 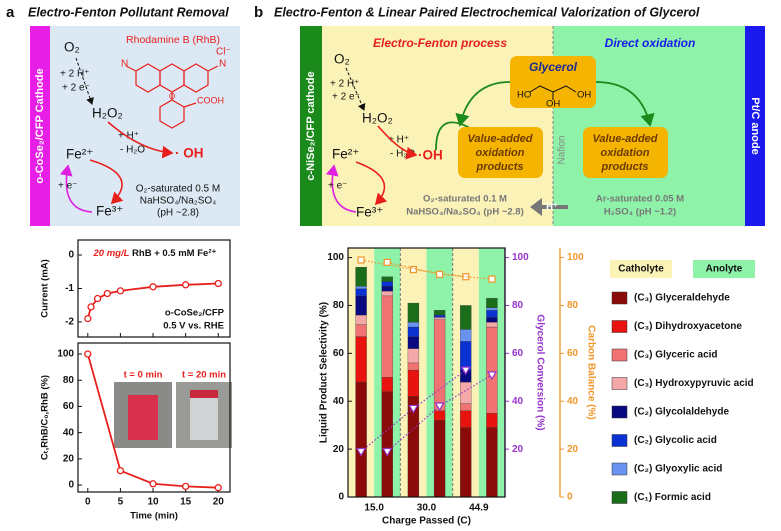 I want to click on y-tick-label: 100, so click(x=335, y=257).